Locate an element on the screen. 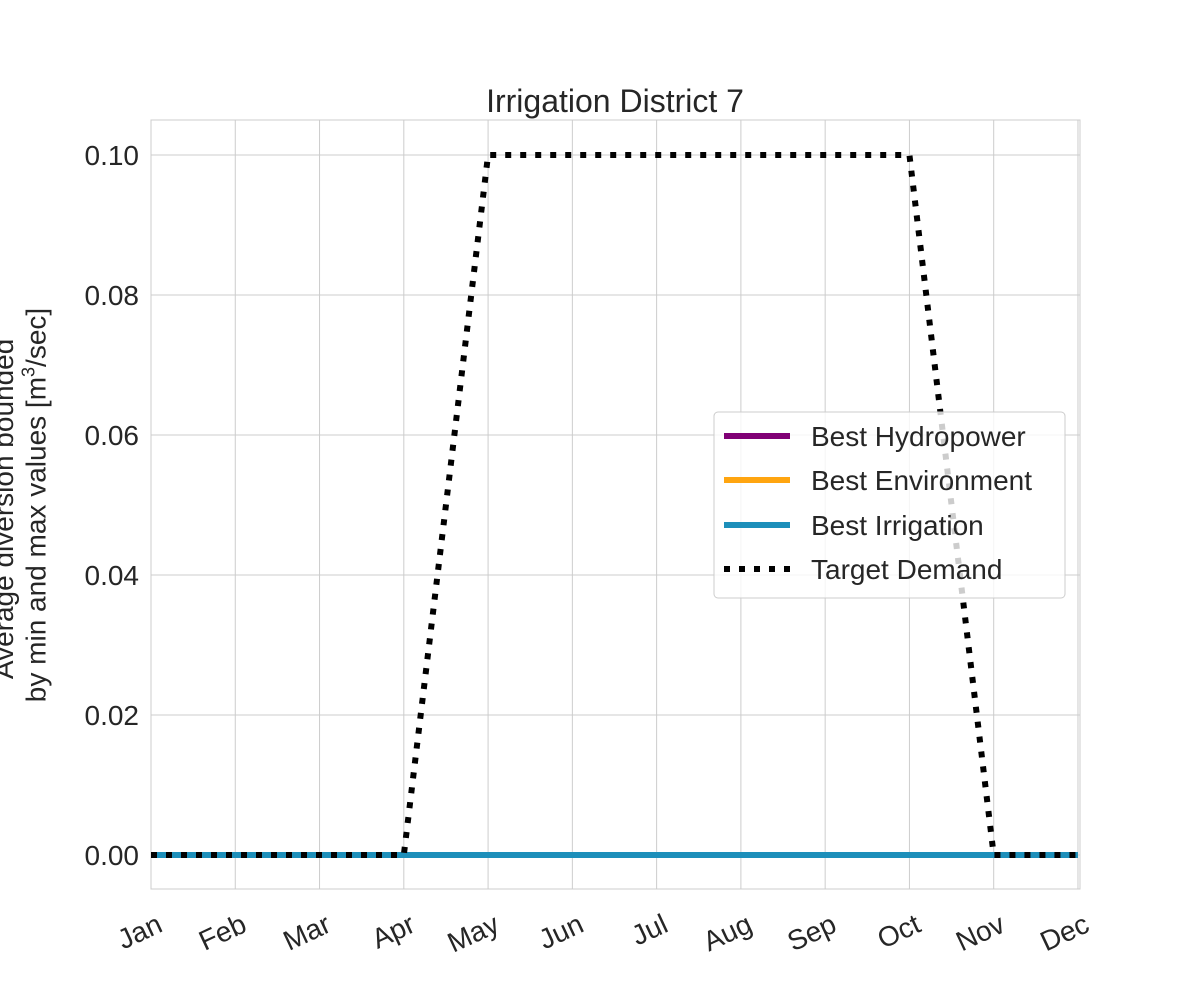 Image resolution: width=1200 pixels, height=1000 pixels. y-tick-label: 0.06 is located at coordinates (112, 435).